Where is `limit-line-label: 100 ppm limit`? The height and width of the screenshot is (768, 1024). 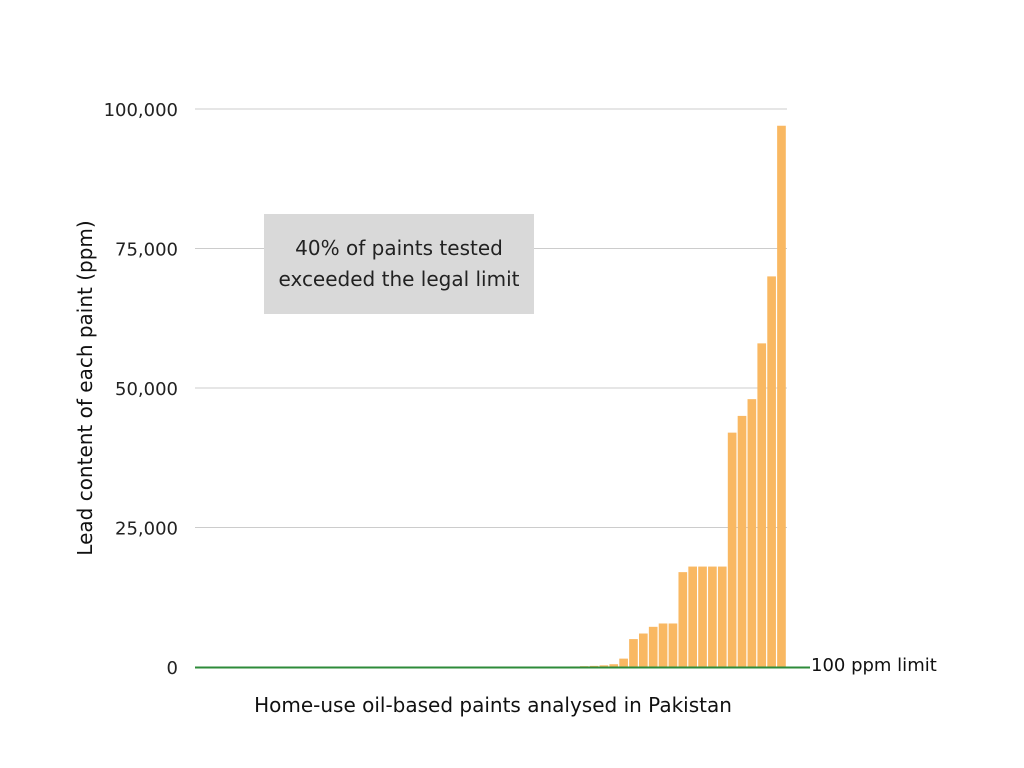 limit-line-label: 100 ppm limit is located at coordinates (874, 665).